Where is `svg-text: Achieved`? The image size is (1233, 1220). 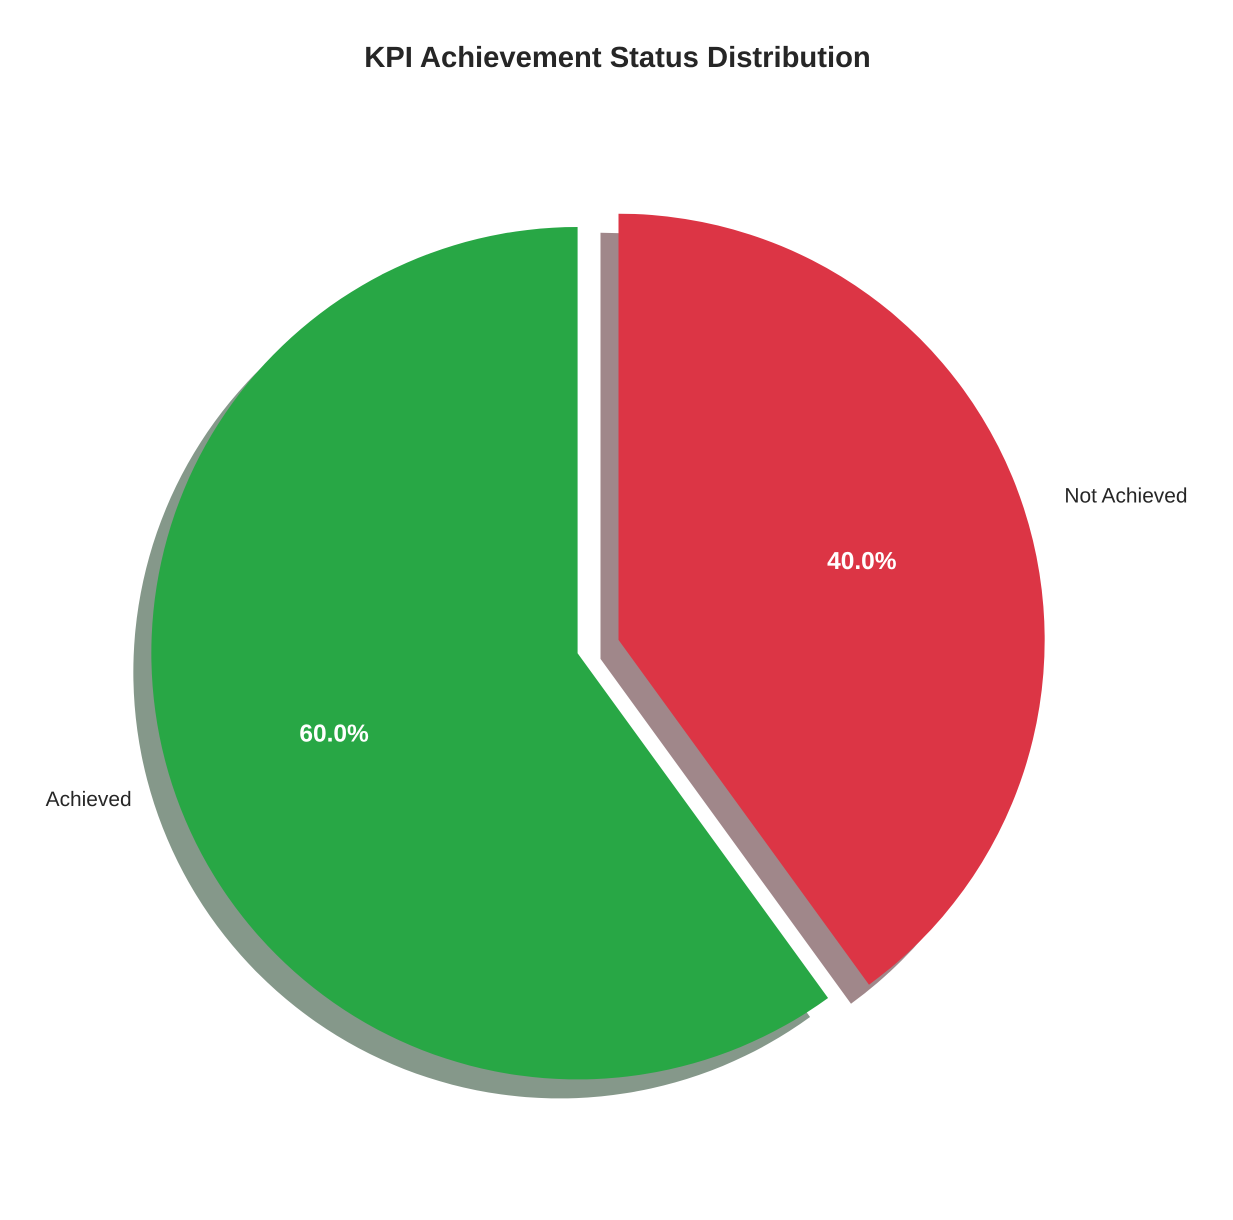
svg-text: Achieved is located at coordinates (89, 799).